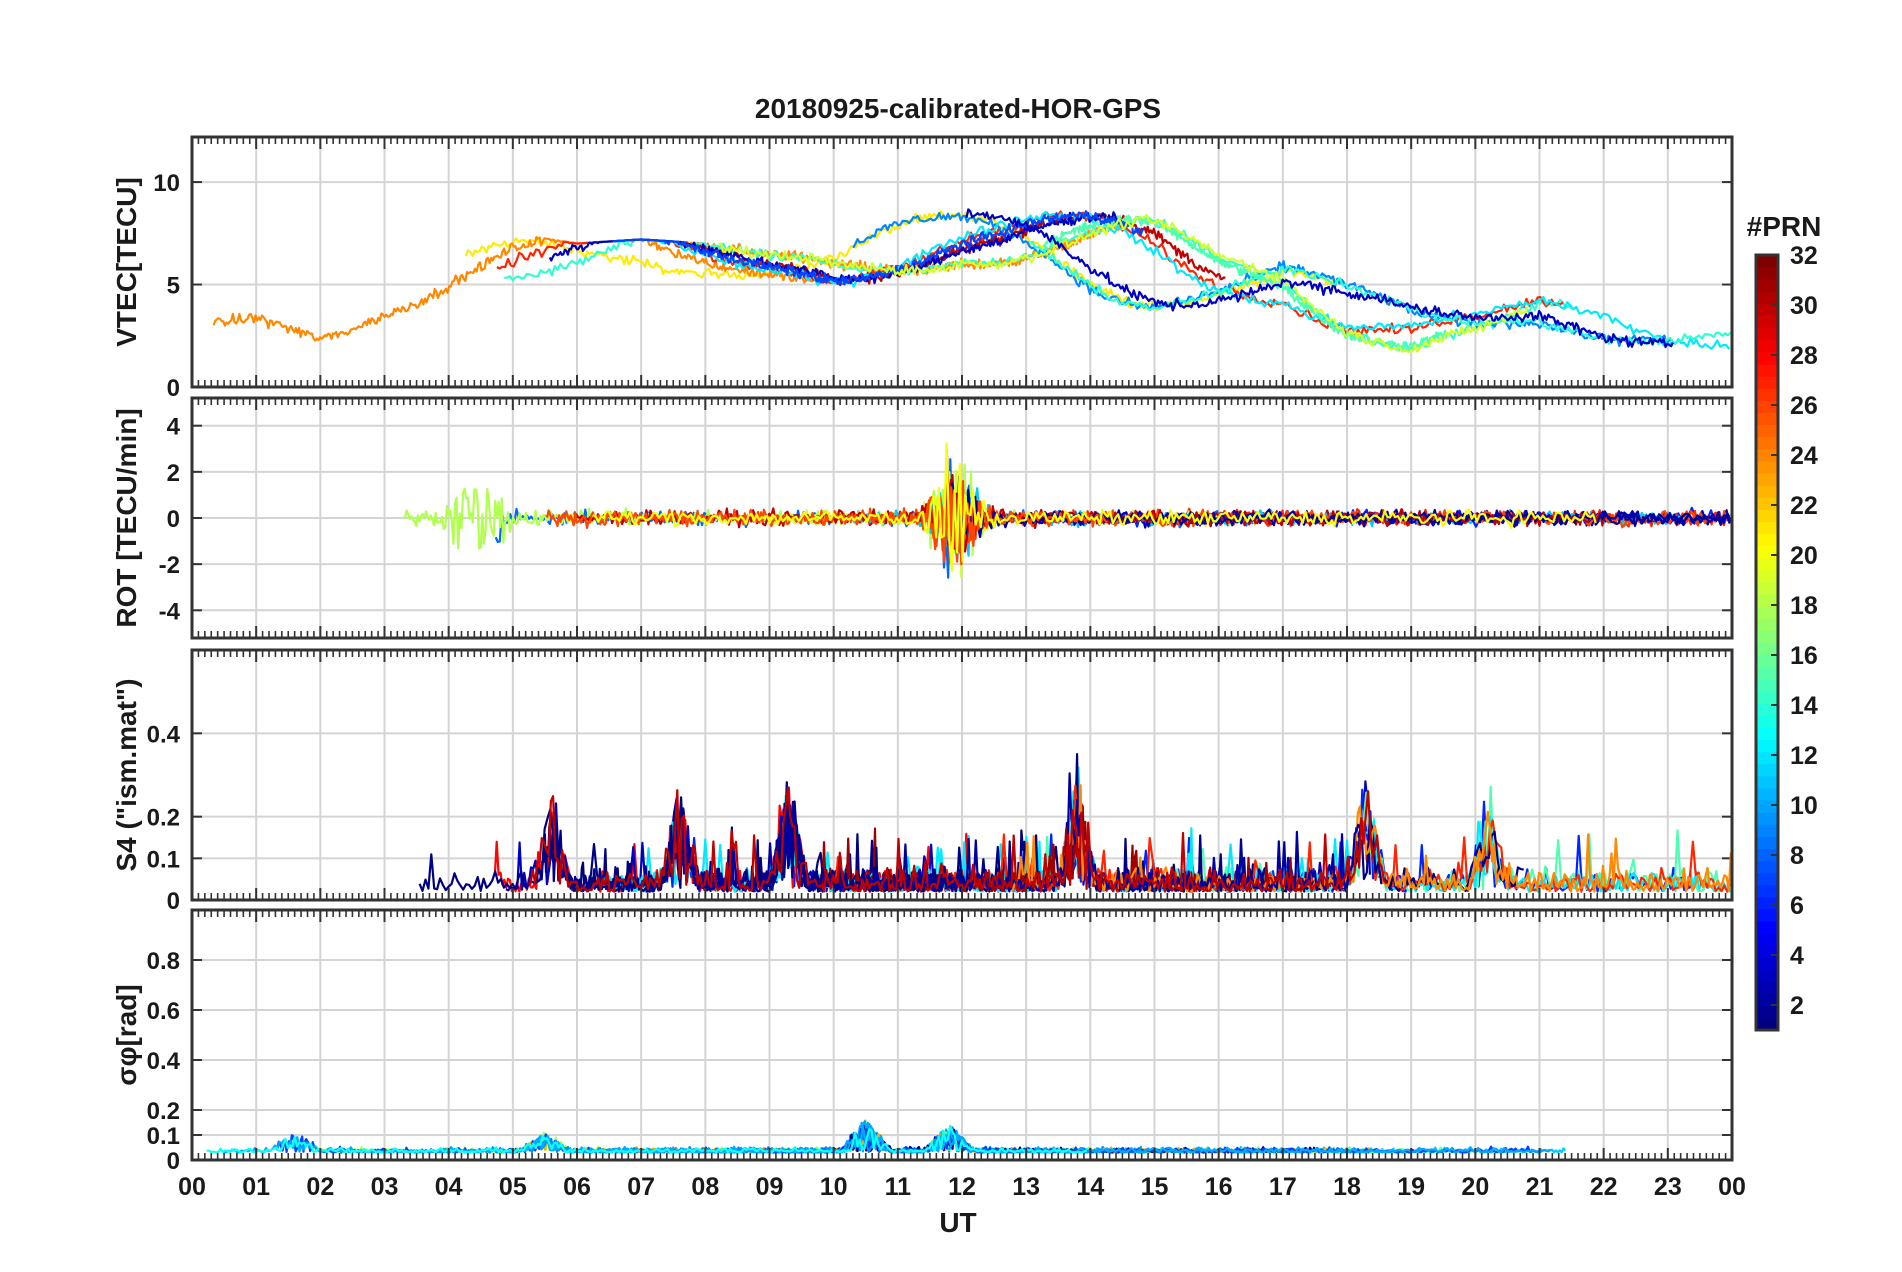 The width and height of the screenshot is (1902, 1272). What do you see at coordinates (1804, 406) in the screenshot?
I see `colorbar-tick-label: 26` at bounding box center [1804, 406].